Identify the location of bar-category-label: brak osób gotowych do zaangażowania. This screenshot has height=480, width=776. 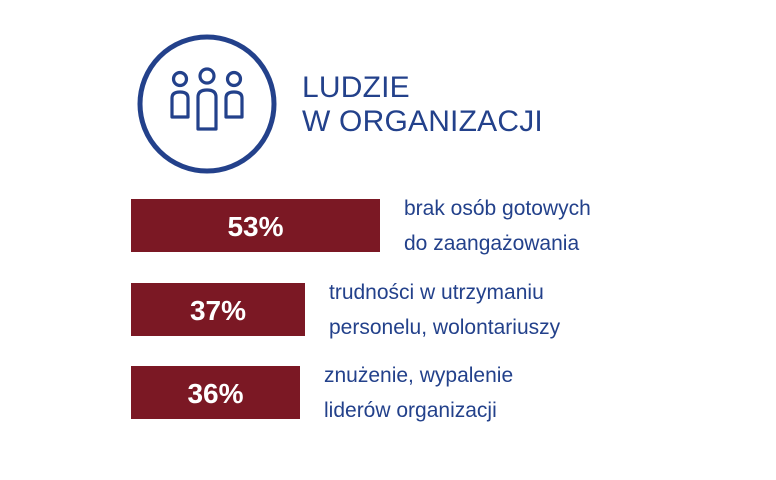
(497, 226).